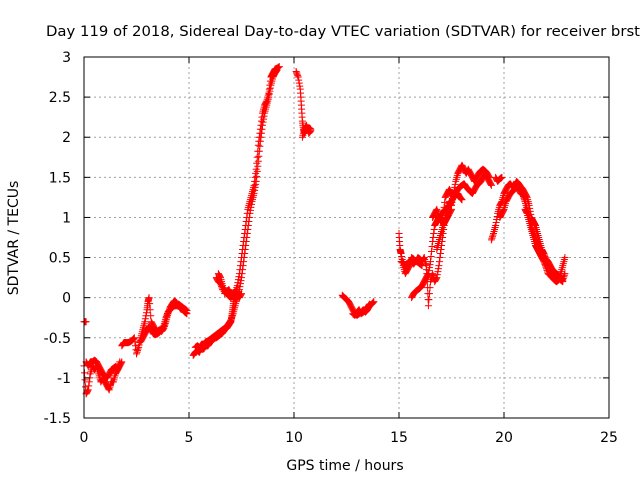 This screenshot has width=640, height=480. I want to click on y-tick-label: 1.5, so click(60, 178).